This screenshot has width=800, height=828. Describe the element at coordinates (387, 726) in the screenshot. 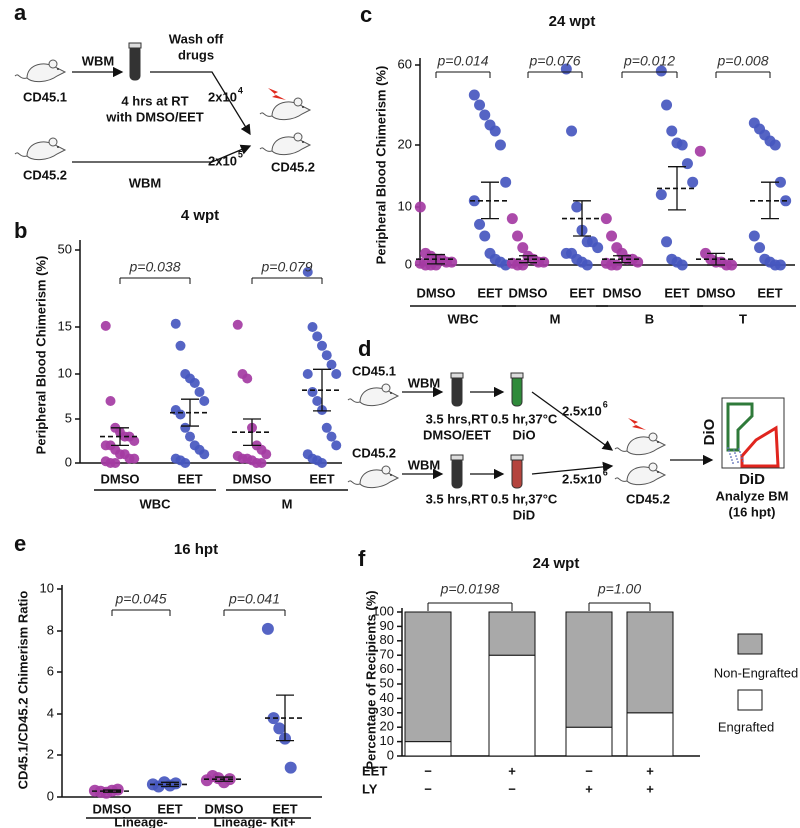

I see `y-tick-label: 20` at that location.